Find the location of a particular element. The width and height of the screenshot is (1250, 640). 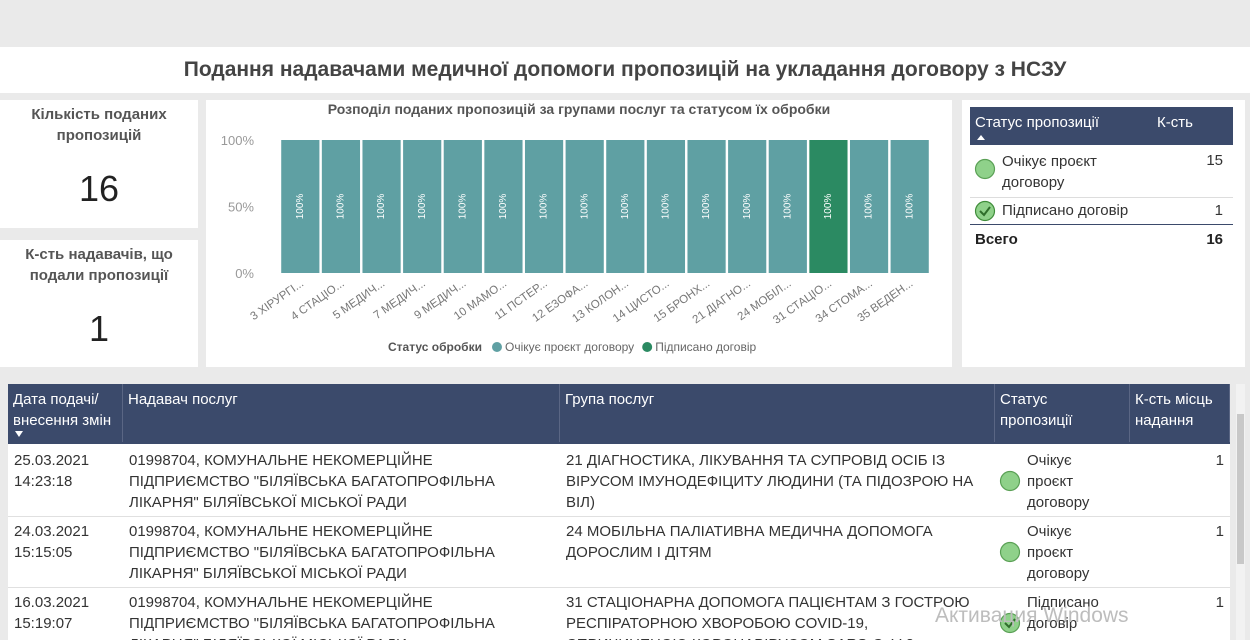

scrollbar is located at coordinates (1240, 512).